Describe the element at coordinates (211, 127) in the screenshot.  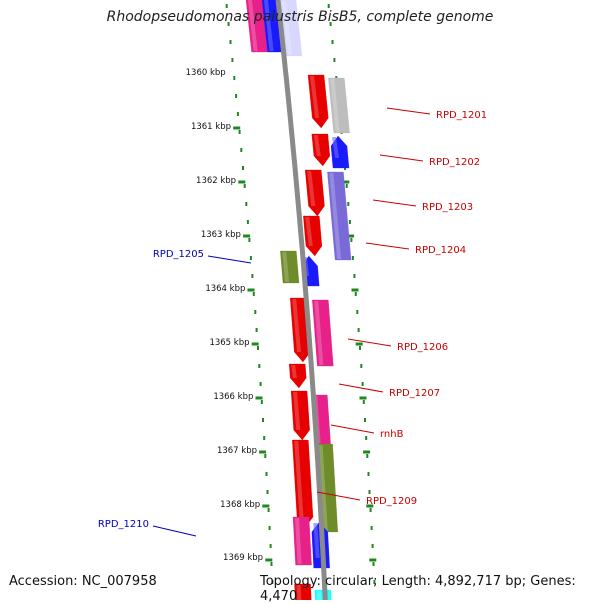
I see `scale-label: 1361 kbp` at that location.